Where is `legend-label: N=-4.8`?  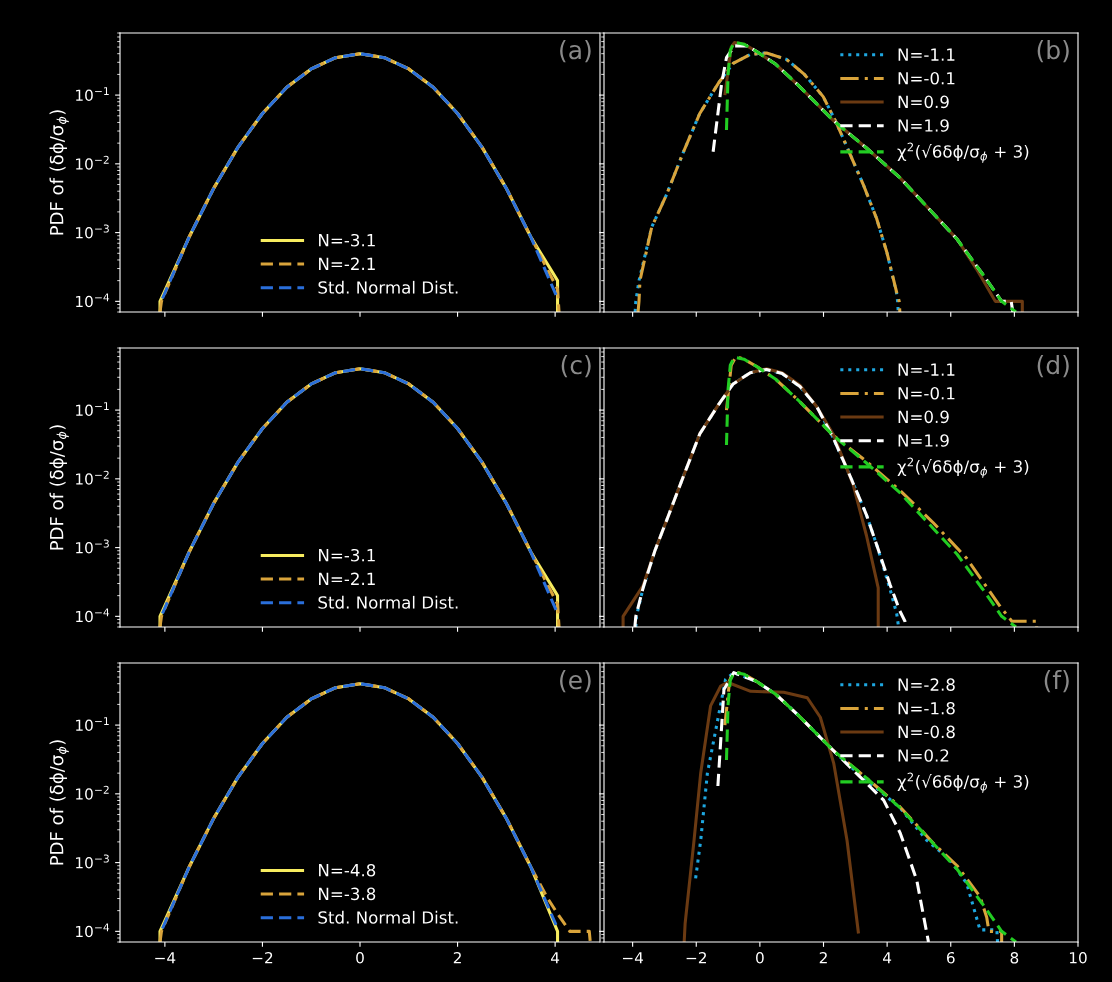 legend-label: N=-4.8 is located at coordinates (347, 870).